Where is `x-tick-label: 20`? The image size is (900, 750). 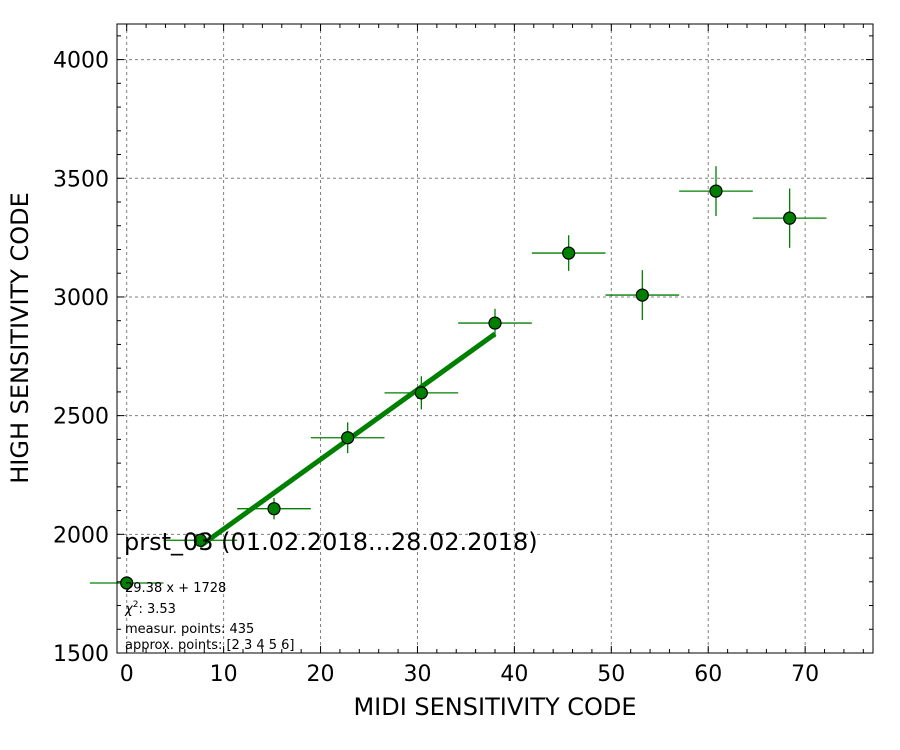
x-tick-label: 20 is located at coordinates (321, 674).